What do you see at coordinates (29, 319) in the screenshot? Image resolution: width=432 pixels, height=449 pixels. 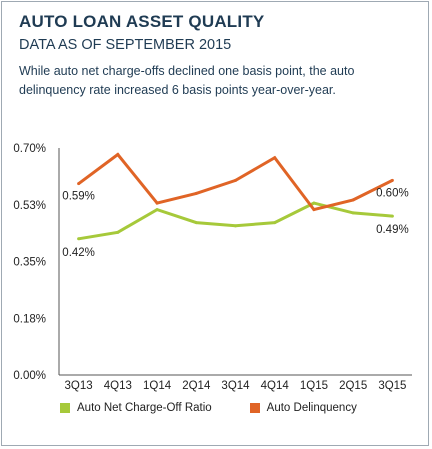 I see `y-tick-label: 0.18%` at bounding box center [29, 319].